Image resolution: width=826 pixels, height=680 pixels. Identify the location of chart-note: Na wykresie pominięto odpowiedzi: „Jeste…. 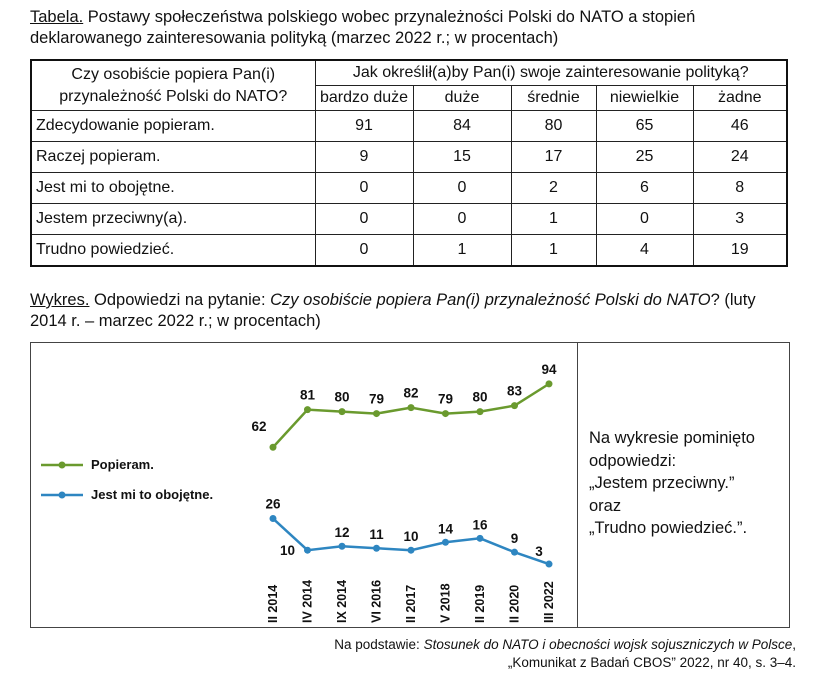
(684, 483).